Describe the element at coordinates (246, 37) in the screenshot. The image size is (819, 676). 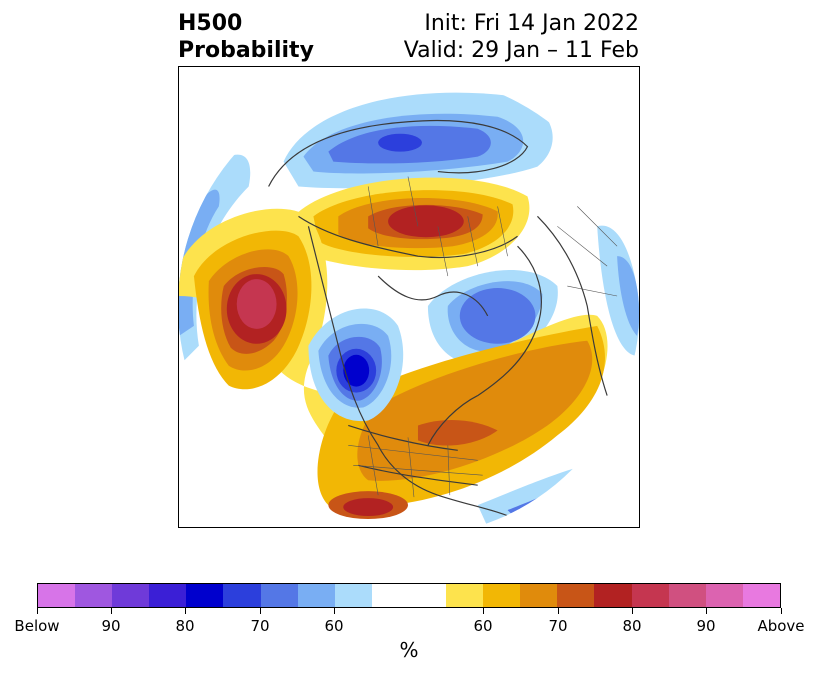
I see `title-left: H500 Probability` at that location.